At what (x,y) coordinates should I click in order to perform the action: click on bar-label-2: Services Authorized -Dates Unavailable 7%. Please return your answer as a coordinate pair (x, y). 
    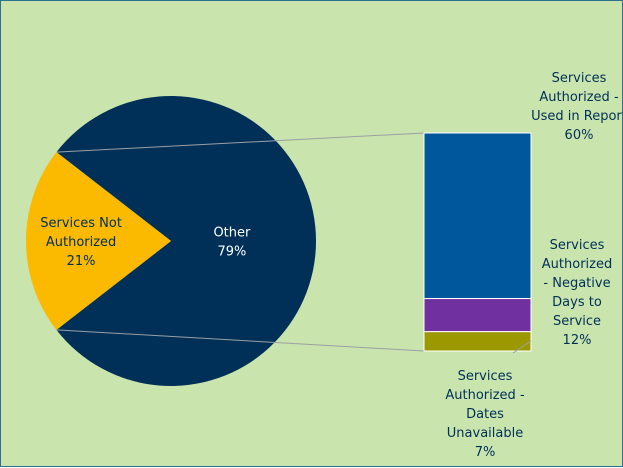
    Looking at the image, I should click on (485, 414).